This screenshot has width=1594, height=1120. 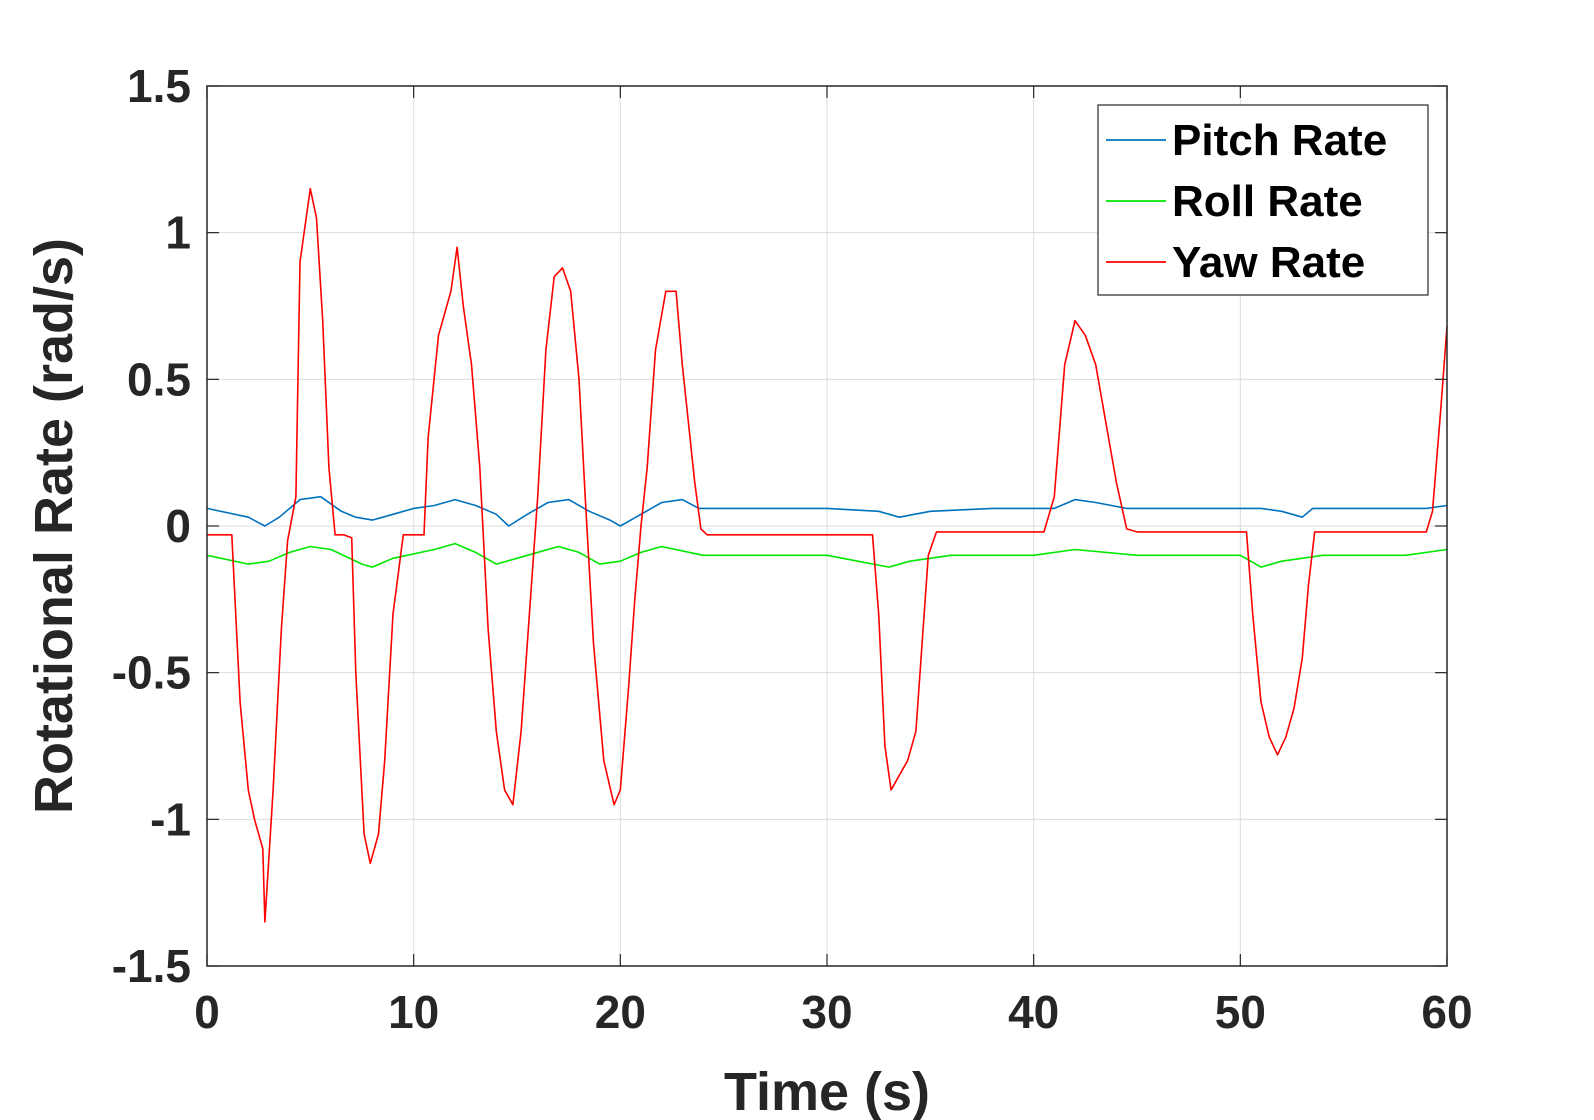 What do you see at coordinates (413, 1012) in the screenshot?
I see `x-tick-label: 10` at bounding box center [413, 1012].